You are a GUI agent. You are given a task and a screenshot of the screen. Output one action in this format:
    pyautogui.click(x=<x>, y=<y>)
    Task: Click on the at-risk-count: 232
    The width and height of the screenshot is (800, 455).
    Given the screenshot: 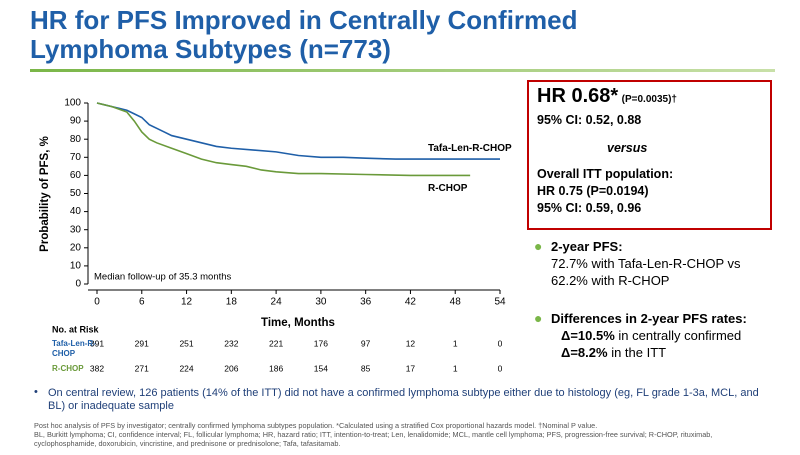 What is the action you would take?
    pyautogui.click(x=231, y=343)
    